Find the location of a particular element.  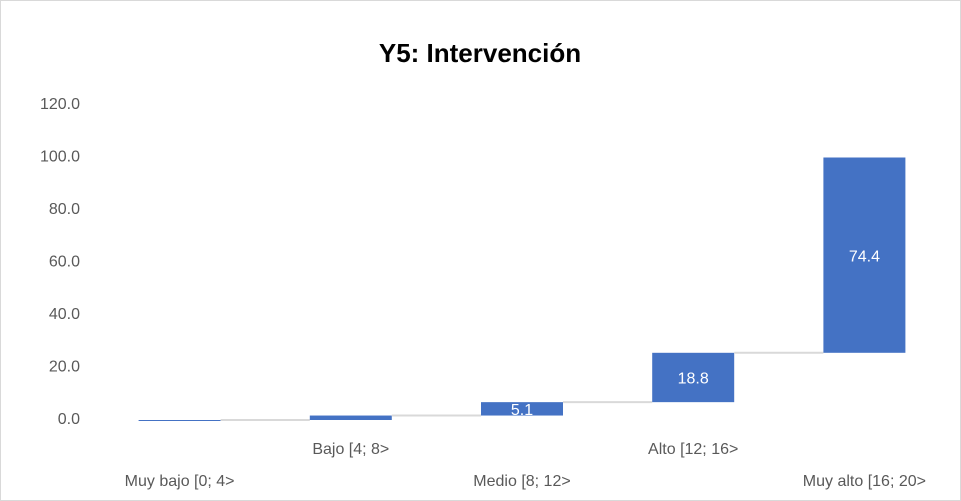

x-tick-label: Muy bajo [0; 4> is located at coordinates (180, 481).